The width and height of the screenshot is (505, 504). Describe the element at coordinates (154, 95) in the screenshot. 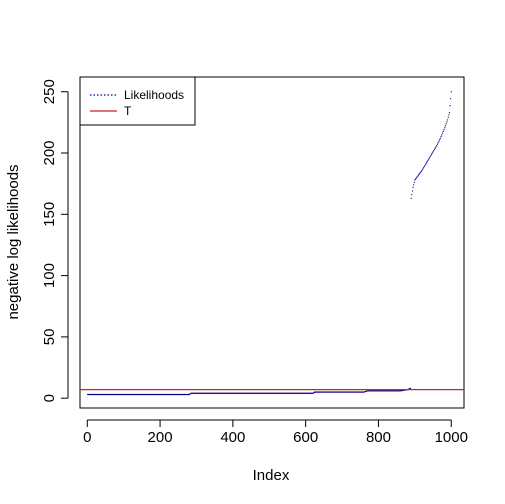

I see `legend-label-likelihoods: Likelihoods` at that location.